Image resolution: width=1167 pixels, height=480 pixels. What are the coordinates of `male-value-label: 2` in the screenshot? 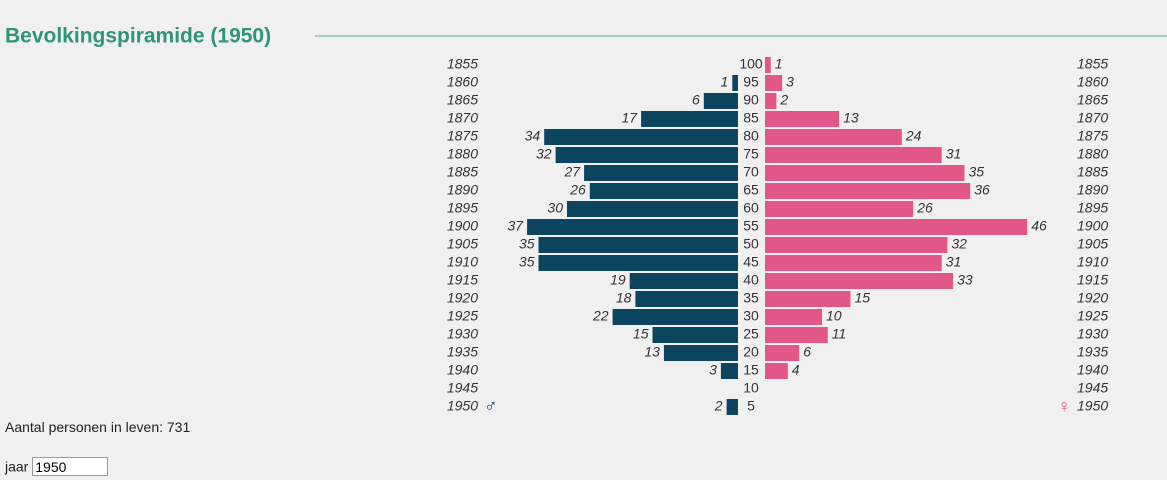 It's located at (718, 406).